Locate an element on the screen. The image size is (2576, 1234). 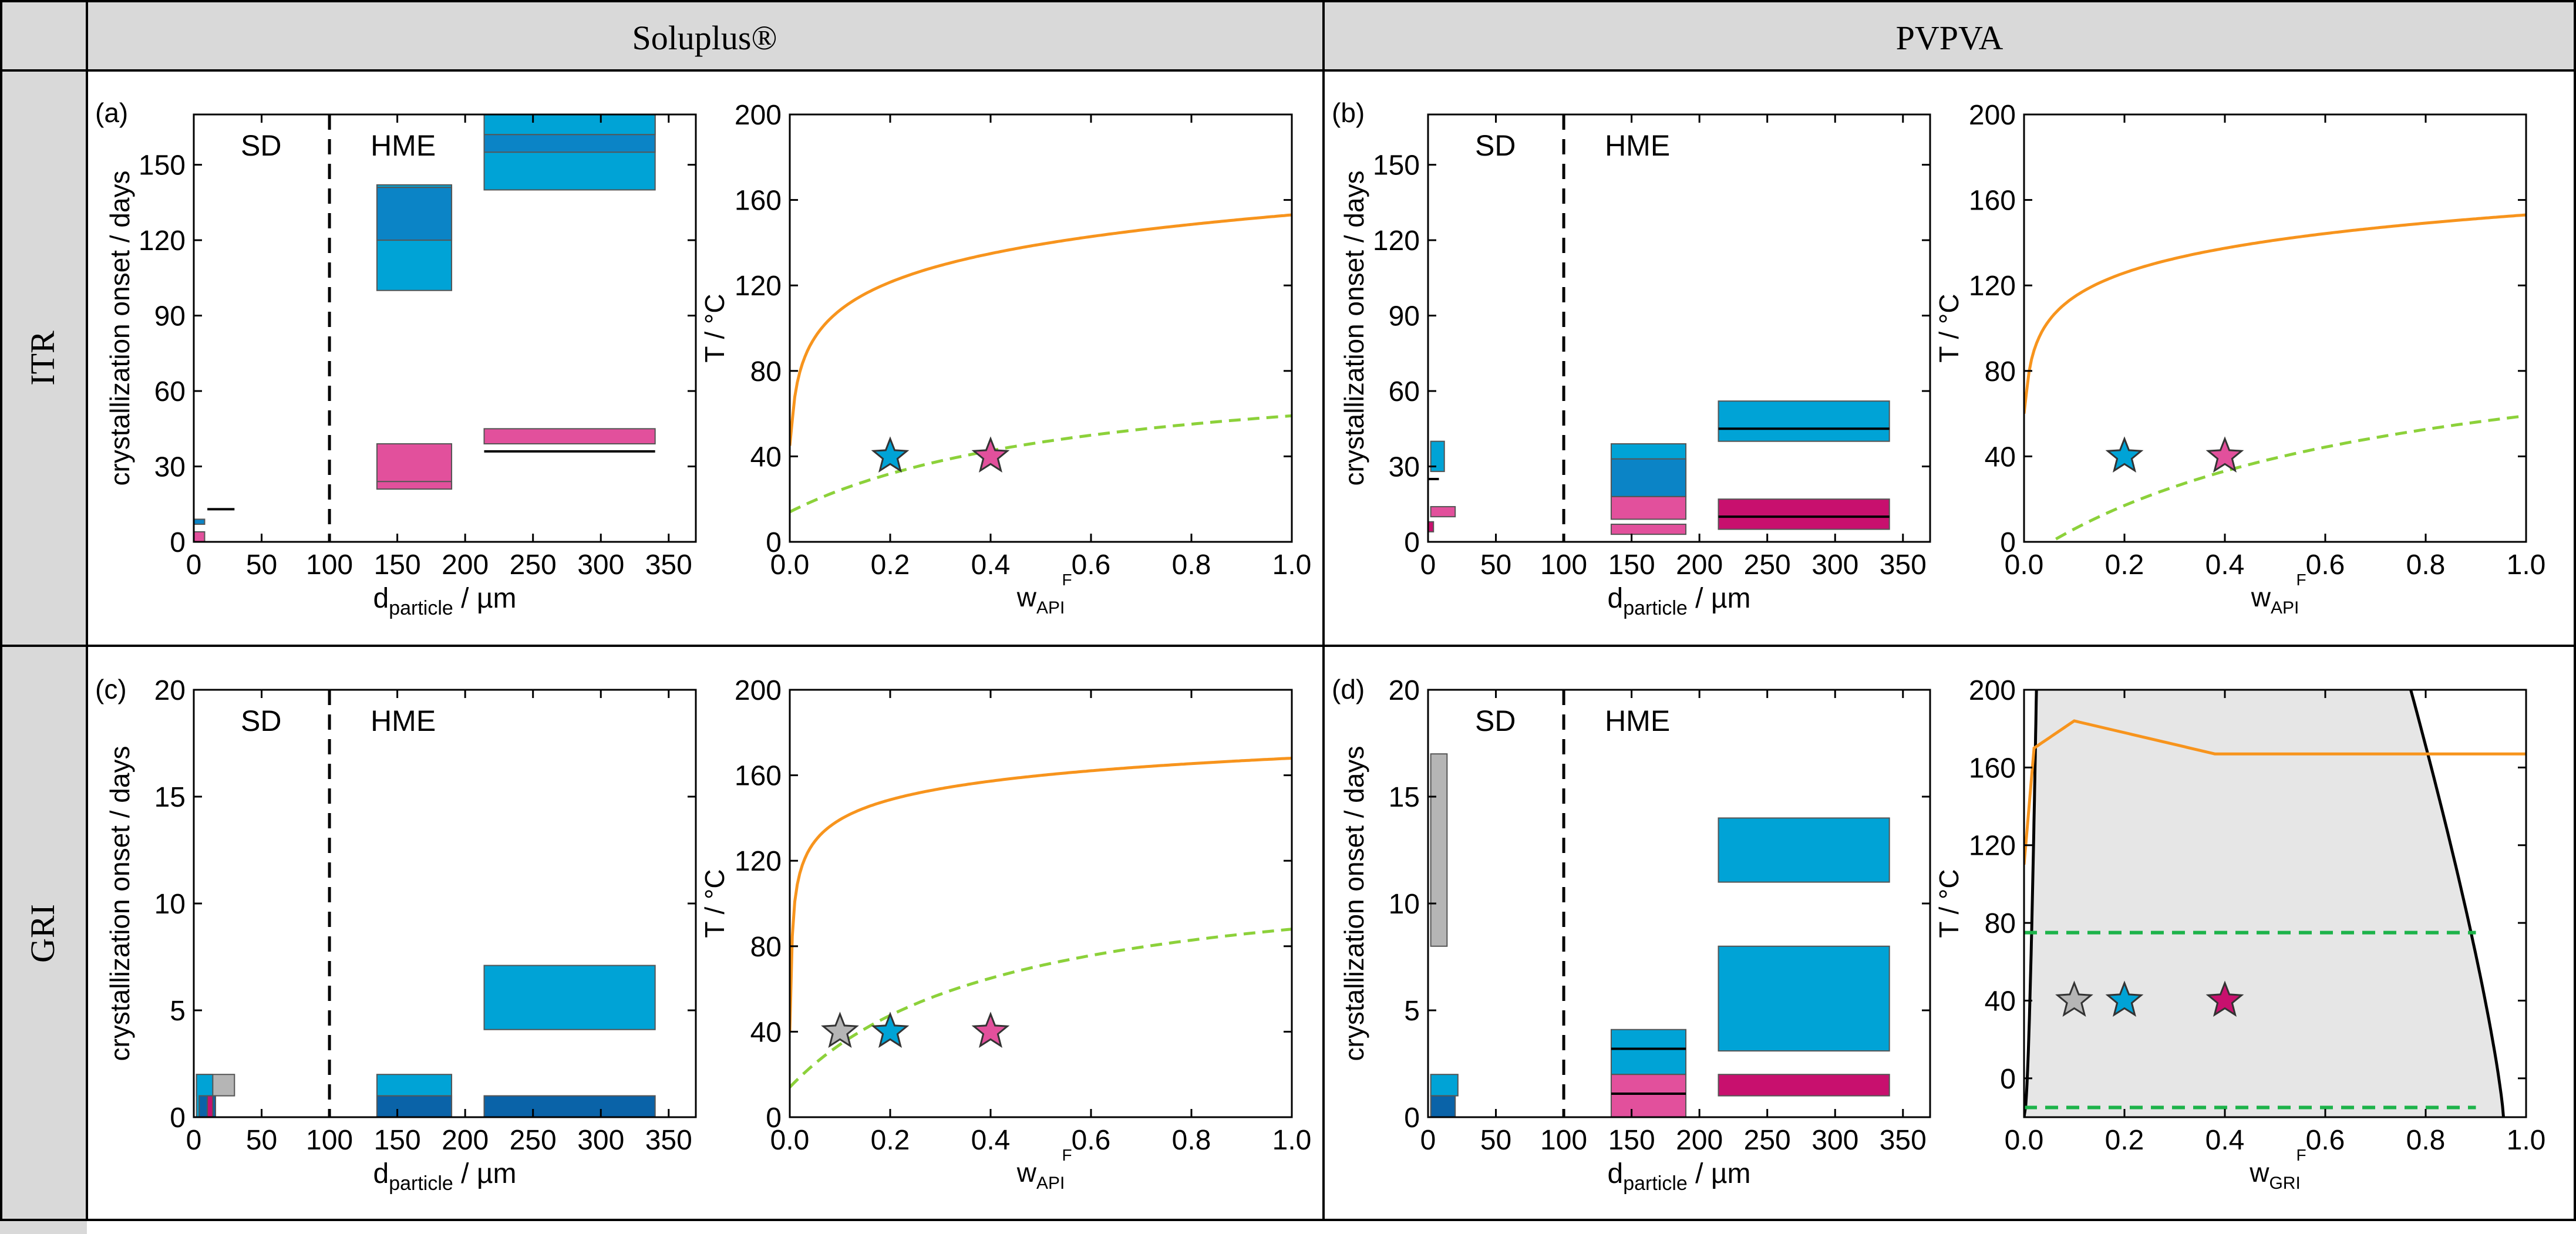
bar-rects is located at coordinates (426, 1041).